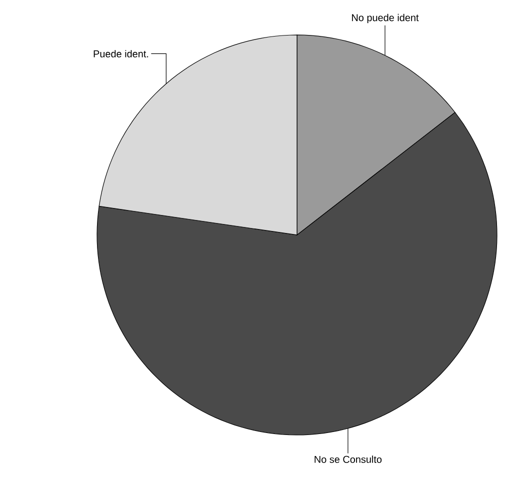  I want to click on slice-label: No puede ident, so click(385, 19).